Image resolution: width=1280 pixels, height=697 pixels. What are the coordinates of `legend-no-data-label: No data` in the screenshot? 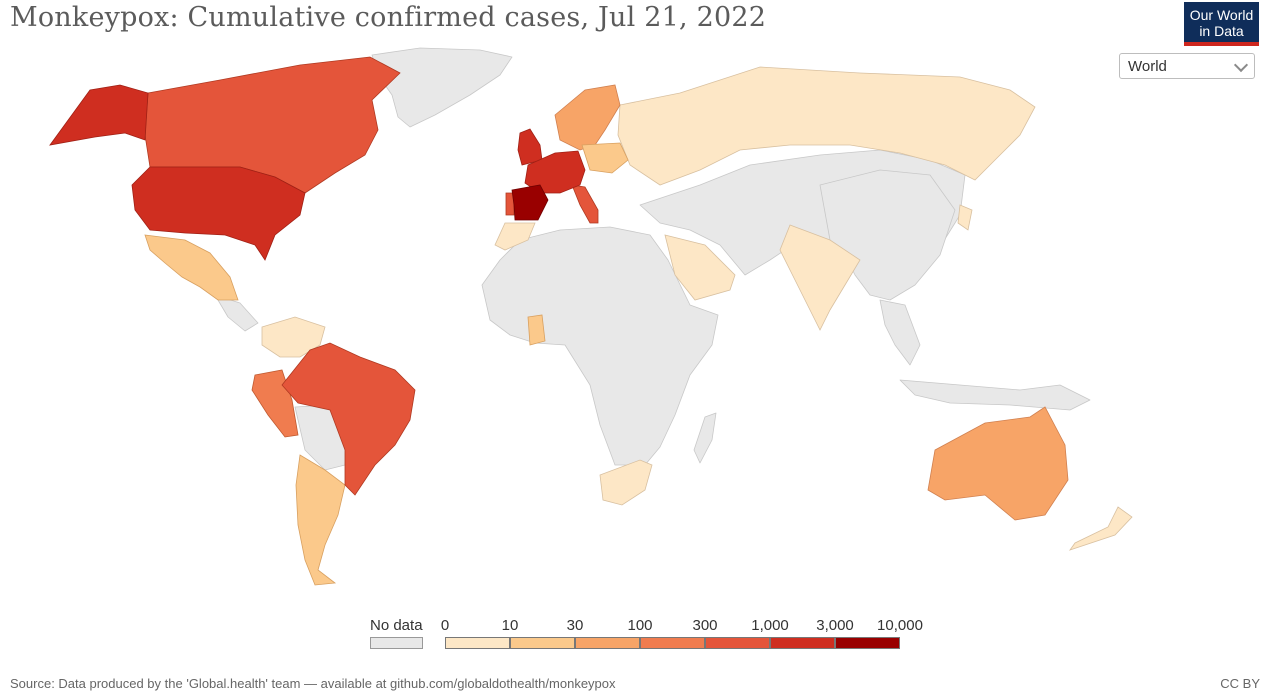 It's located at (396, 625).